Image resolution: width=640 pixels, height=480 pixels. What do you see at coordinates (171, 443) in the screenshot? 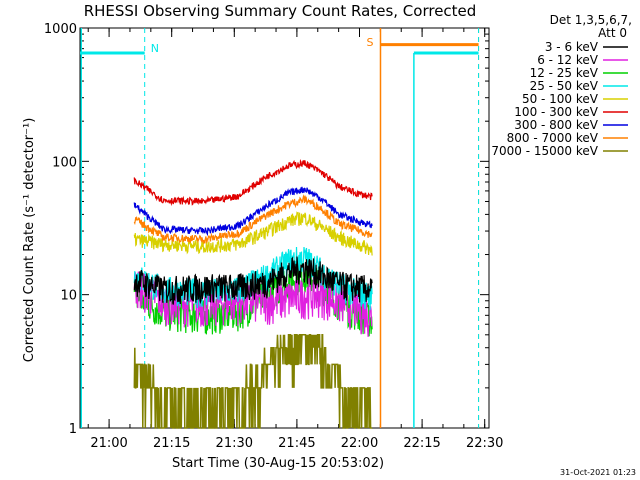
I see `x-tick-label: 21:15` at bounding box center [171, 443].